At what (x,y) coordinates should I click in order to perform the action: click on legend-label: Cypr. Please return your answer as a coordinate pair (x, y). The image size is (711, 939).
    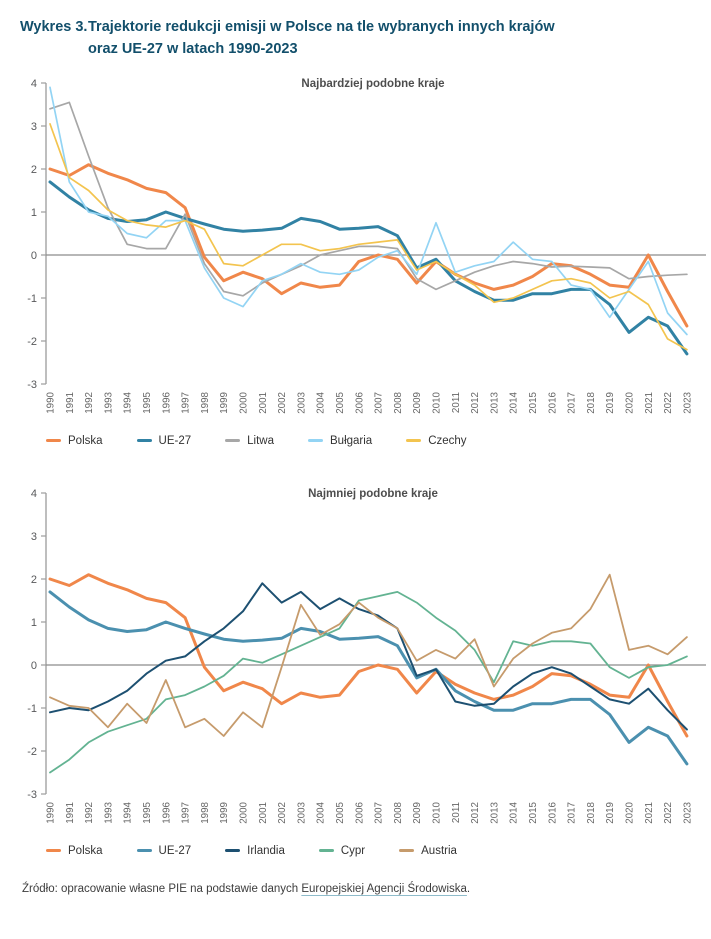
    Looking at the image, I should click on (353, 850).